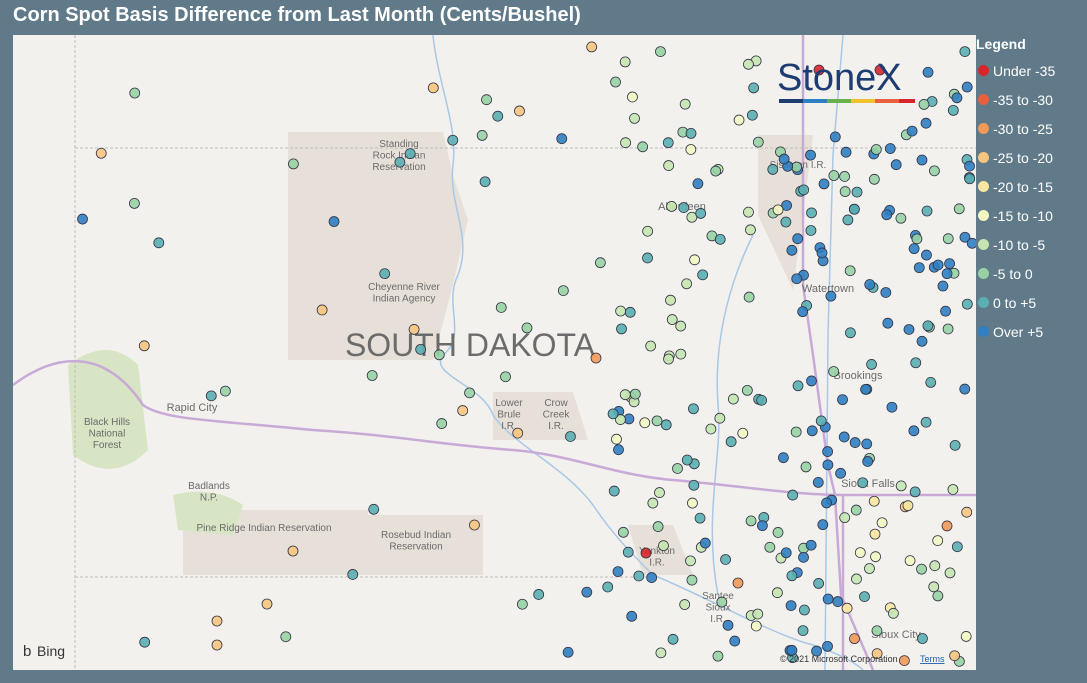  I want to click on legend-item: -20 to -15, so click(1015, 186).